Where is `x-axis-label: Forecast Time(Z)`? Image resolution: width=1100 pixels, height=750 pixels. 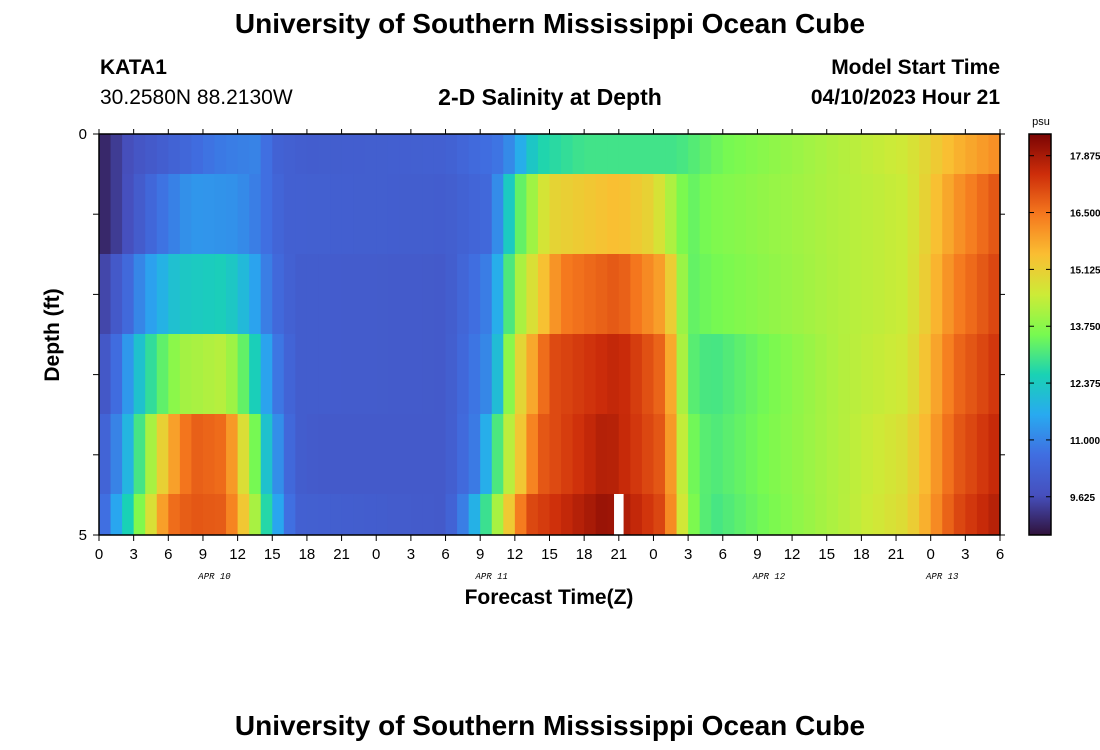
x-axis-label: Forecast Time(Z) is located at coordinates (549, 597).